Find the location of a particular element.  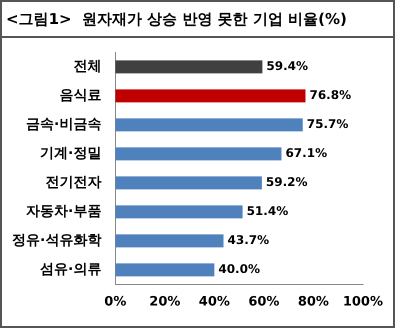

x-tick-label: 40% is located at coordinates (214, 302).